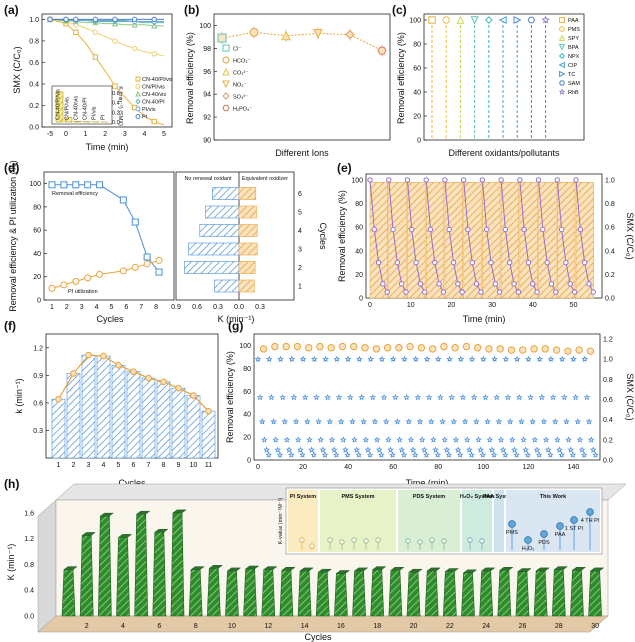 This screenshot has height=642, width=635. What do you see at coordinates (411, 305) in the screenshot?
I see `panel-e-xtick: 10` at bounding box center [411, 305].